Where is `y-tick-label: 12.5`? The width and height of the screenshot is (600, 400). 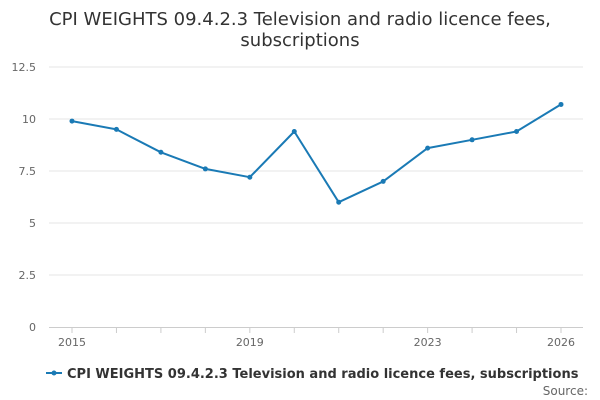
y-tick-label: 12.5 is located at coordinates (24, 67).